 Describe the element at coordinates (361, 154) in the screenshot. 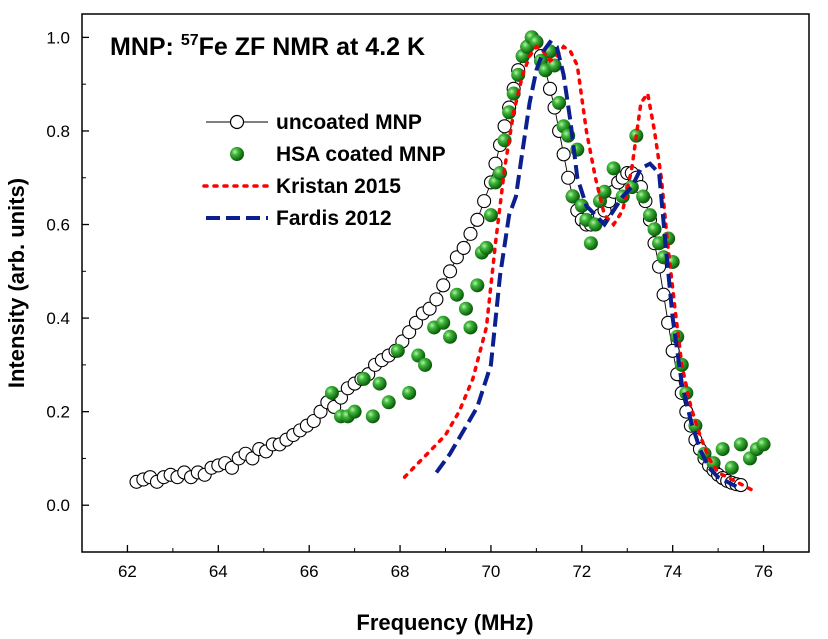

I see `legend-label-hsa: HSA coated MNP` at that location.